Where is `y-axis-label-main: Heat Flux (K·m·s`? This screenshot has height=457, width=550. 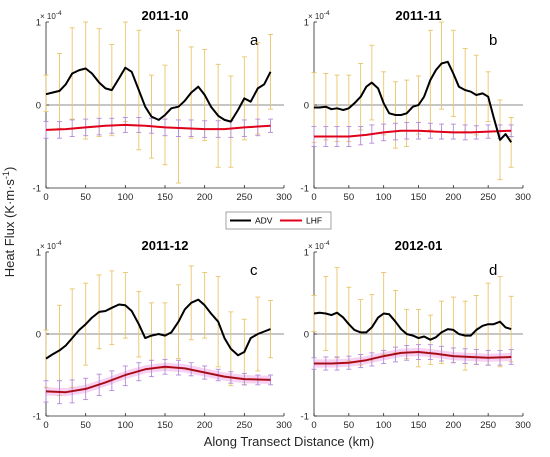 y-axis-label-main: Heat Flux (K·m·s is located at coordinates (9, 228).